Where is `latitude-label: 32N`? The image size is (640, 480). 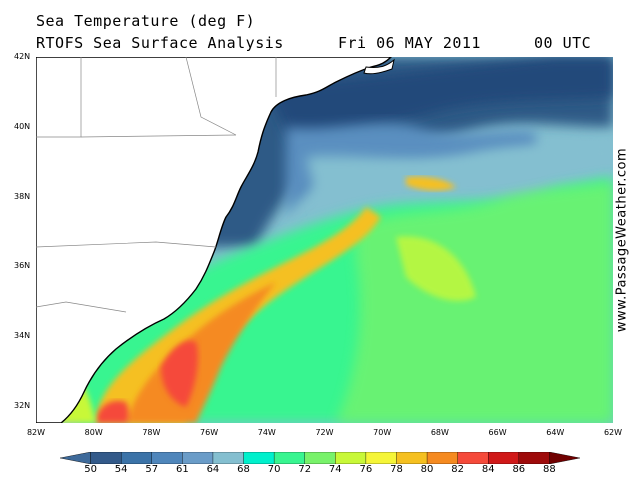
latitude-label: 32N is located at coordinates (22, 405).